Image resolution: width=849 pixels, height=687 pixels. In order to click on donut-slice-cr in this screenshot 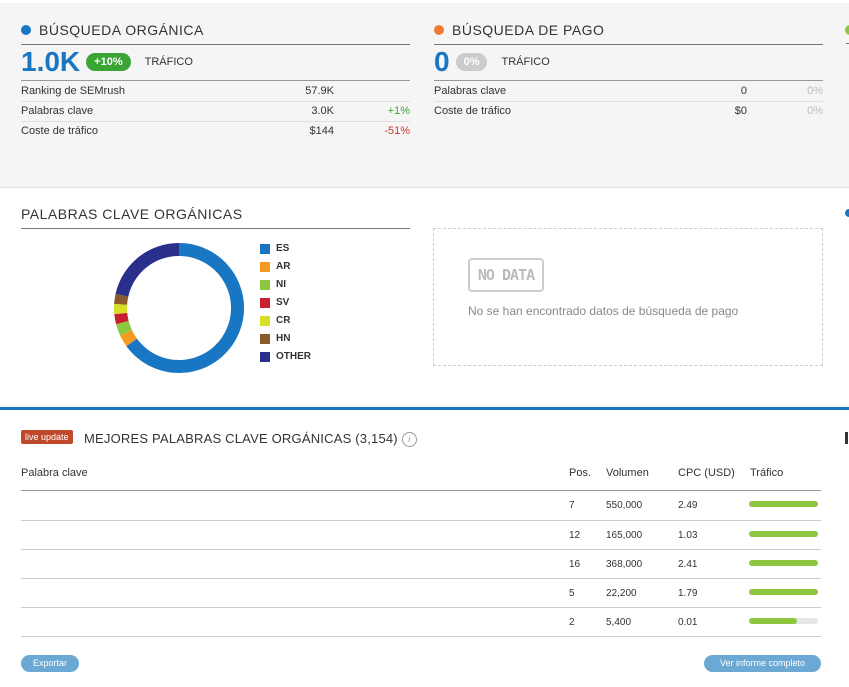, I will do `click(121, 309)`.